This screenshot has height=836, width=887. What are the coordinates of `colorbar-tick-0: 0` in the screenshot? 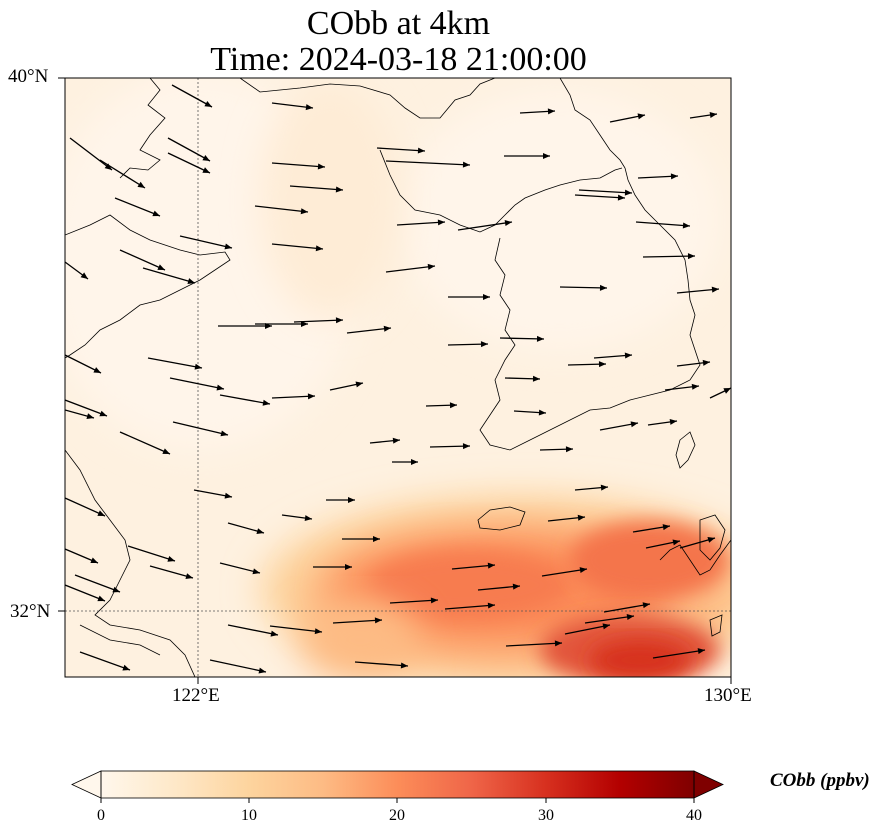 It's located at (101, 815).